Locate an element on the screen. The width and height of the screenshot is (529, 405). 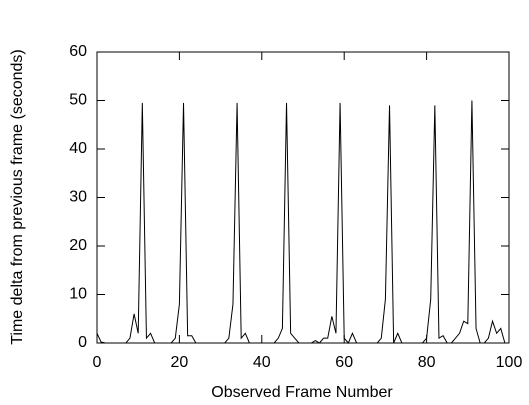
y-tick-label: 40 is located at coordinates (78, 148).